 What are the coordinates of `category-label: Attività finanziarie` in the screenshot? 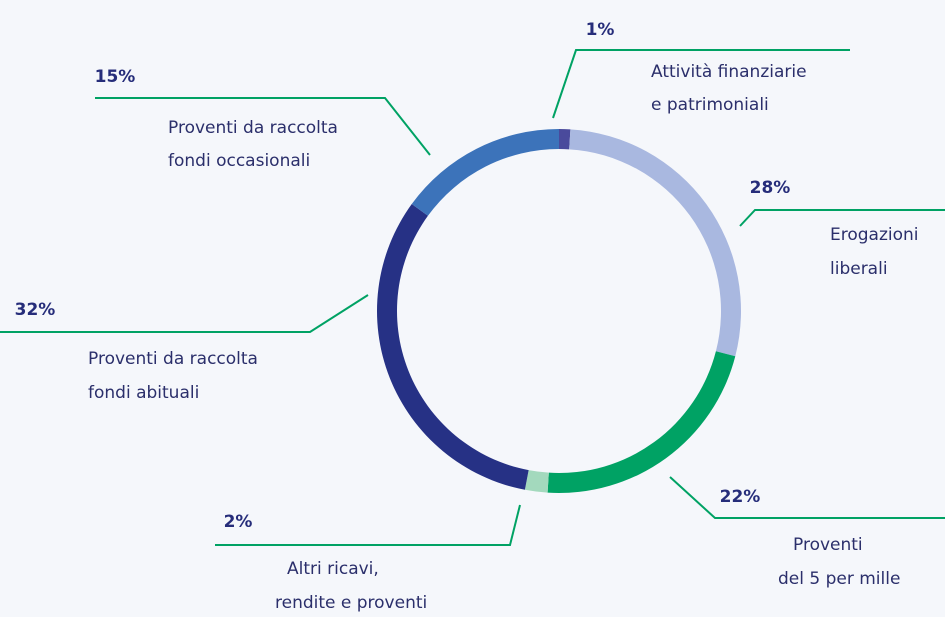 It's located at (729, 72).